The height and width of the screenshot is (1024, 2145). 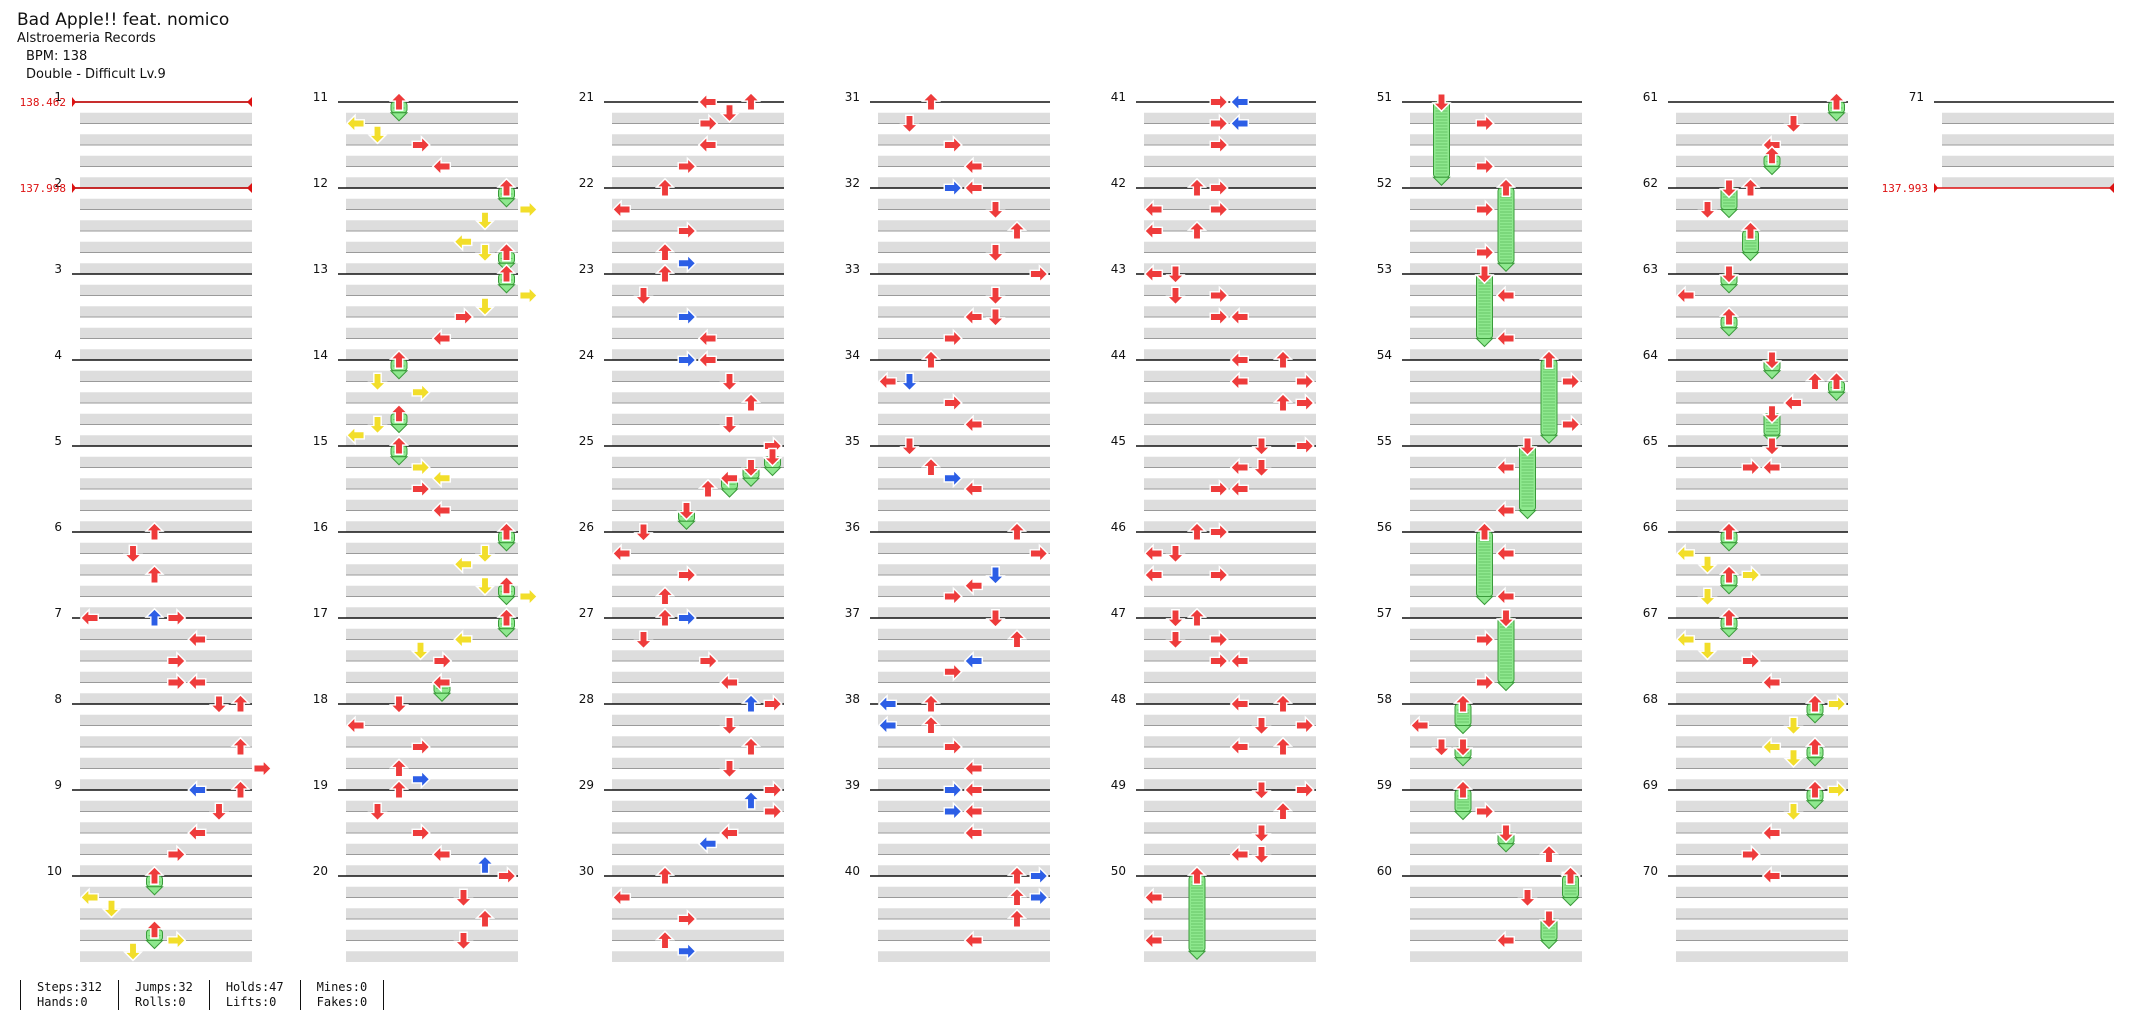 I want to click on measure-number: 15, so click(x=320, y=441).